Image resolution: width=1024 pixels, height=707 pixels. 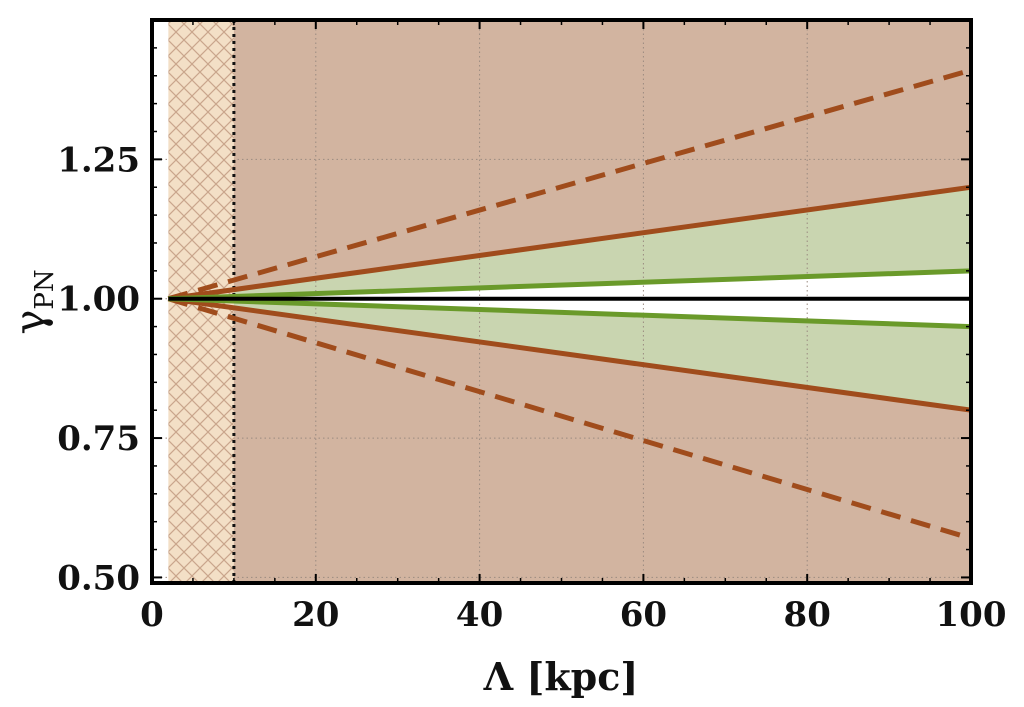 I want to click on x-tick-label: 20, so click(x=315, y=615).